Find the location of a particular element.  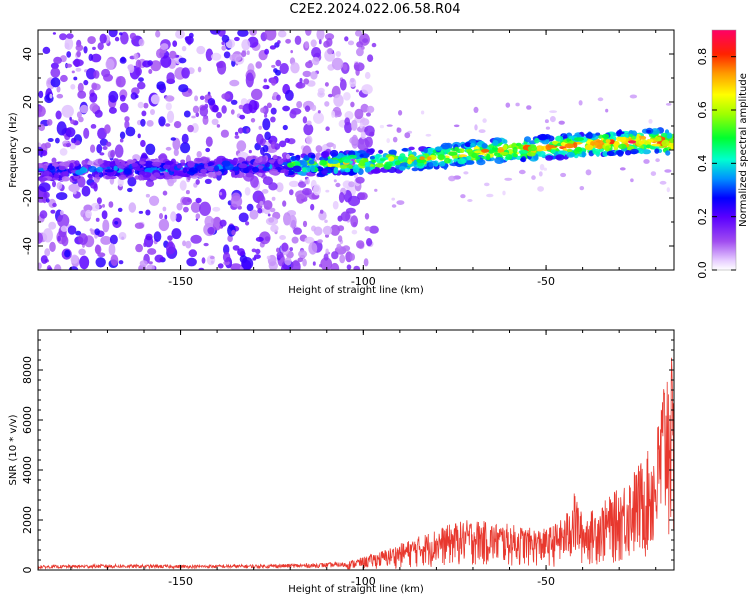

y-tick-label: 8000 is located at coordinates (27, 370).